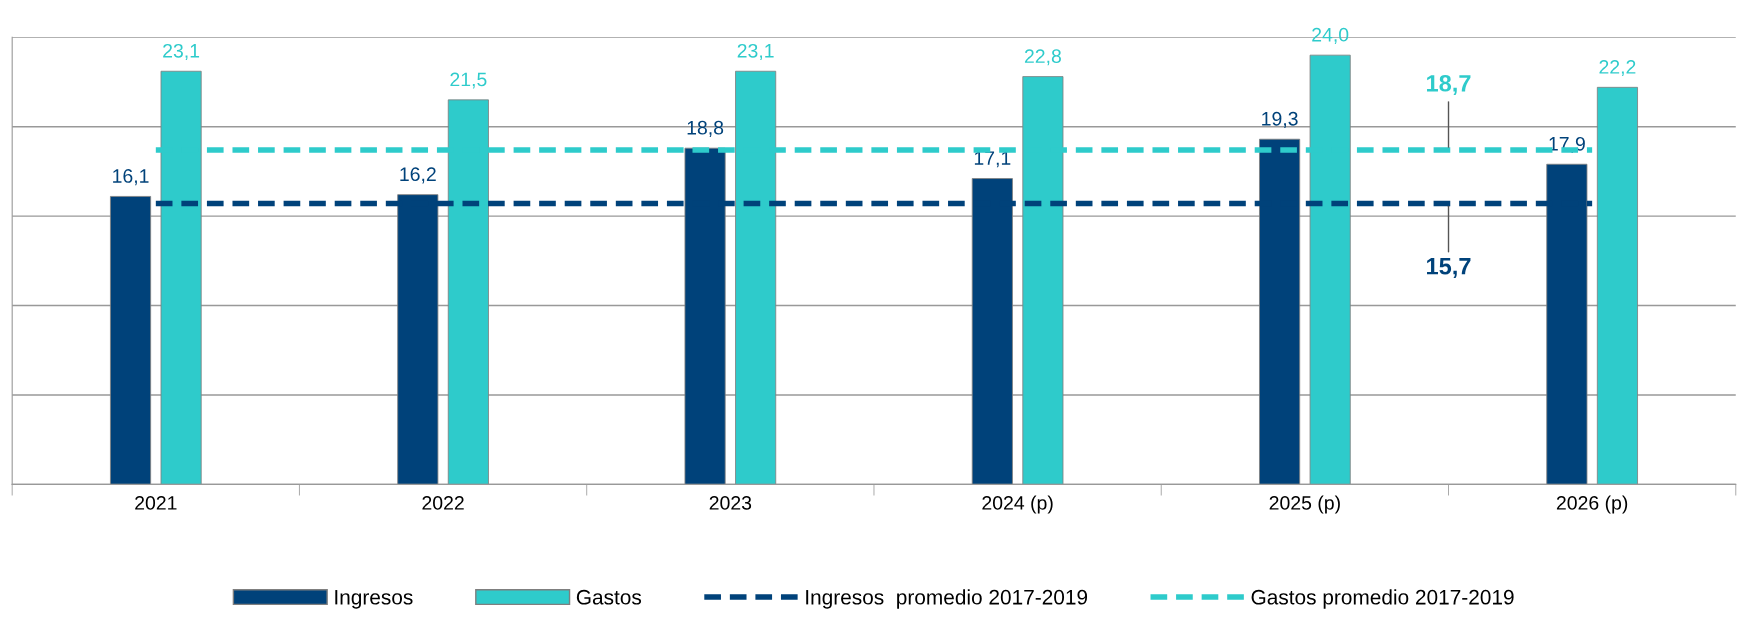 The width and height of the screenshot is (1741, 621). What do you see at coordinates (1304, 504) in the screenshot?
I see `x-tick-label: 2025 (p)` at bounding box center [1304, 504].